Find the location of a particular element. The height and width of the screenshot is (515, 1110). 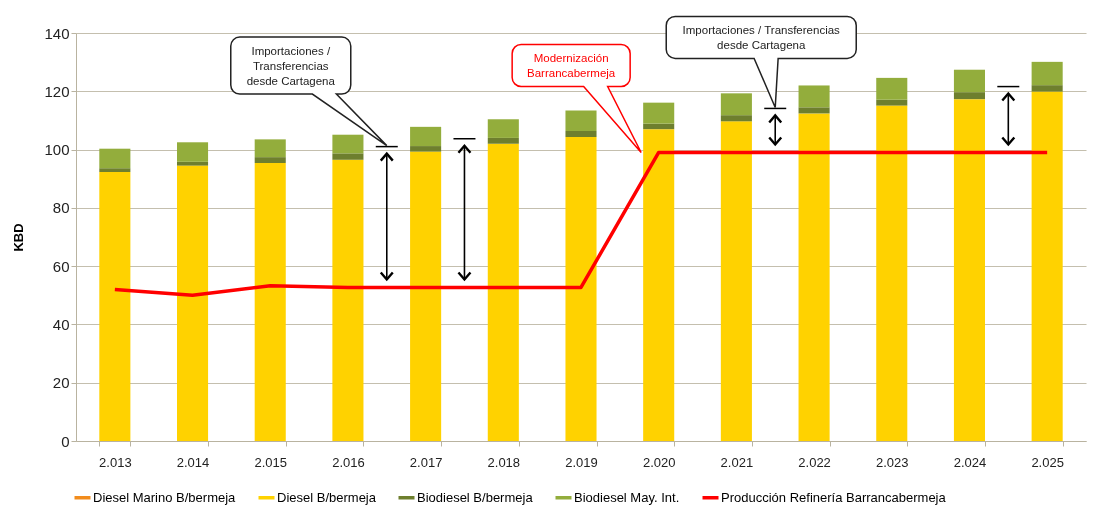

legend-label: Producción Refinería Barrancabermeja is located at coordinates (834, 497).